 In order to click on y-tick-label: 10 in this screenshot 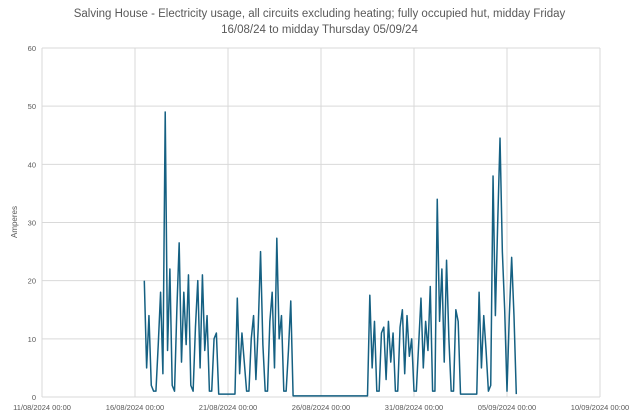, I will do `click(32, 339)`.